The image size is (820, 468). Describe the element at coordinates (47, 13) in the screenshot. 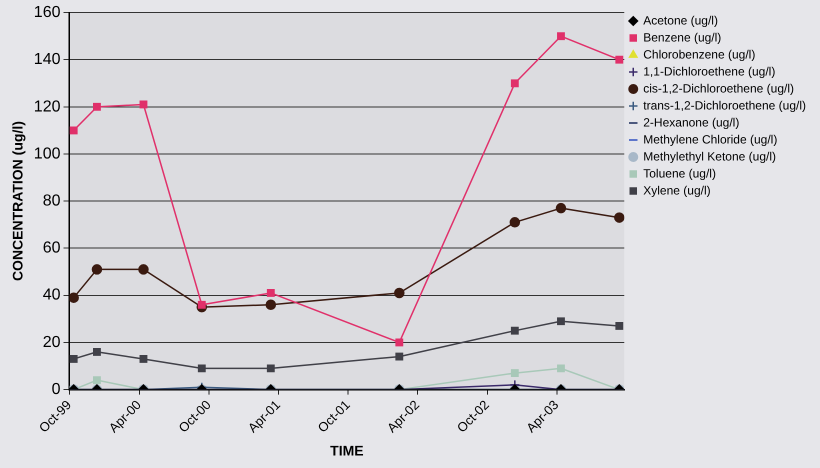

I see `y-tick-label: 160` at that location.